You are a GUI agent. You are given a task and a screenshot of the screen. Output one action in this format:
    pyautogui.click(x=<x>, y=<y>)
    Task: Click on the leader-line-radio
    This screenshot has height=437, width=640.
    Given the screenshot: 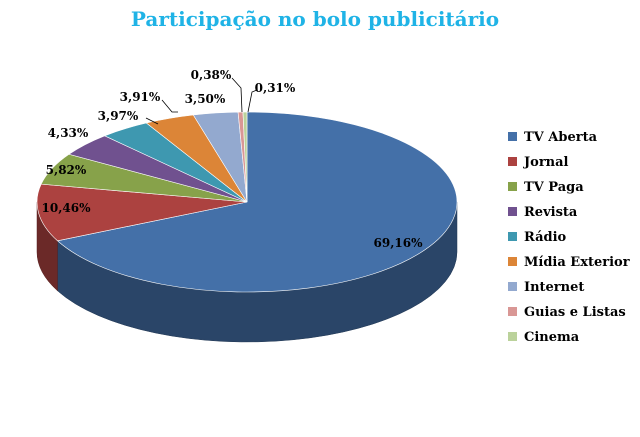 What is the action you would take?
    pyautogui.click(x=152, y=121)
    